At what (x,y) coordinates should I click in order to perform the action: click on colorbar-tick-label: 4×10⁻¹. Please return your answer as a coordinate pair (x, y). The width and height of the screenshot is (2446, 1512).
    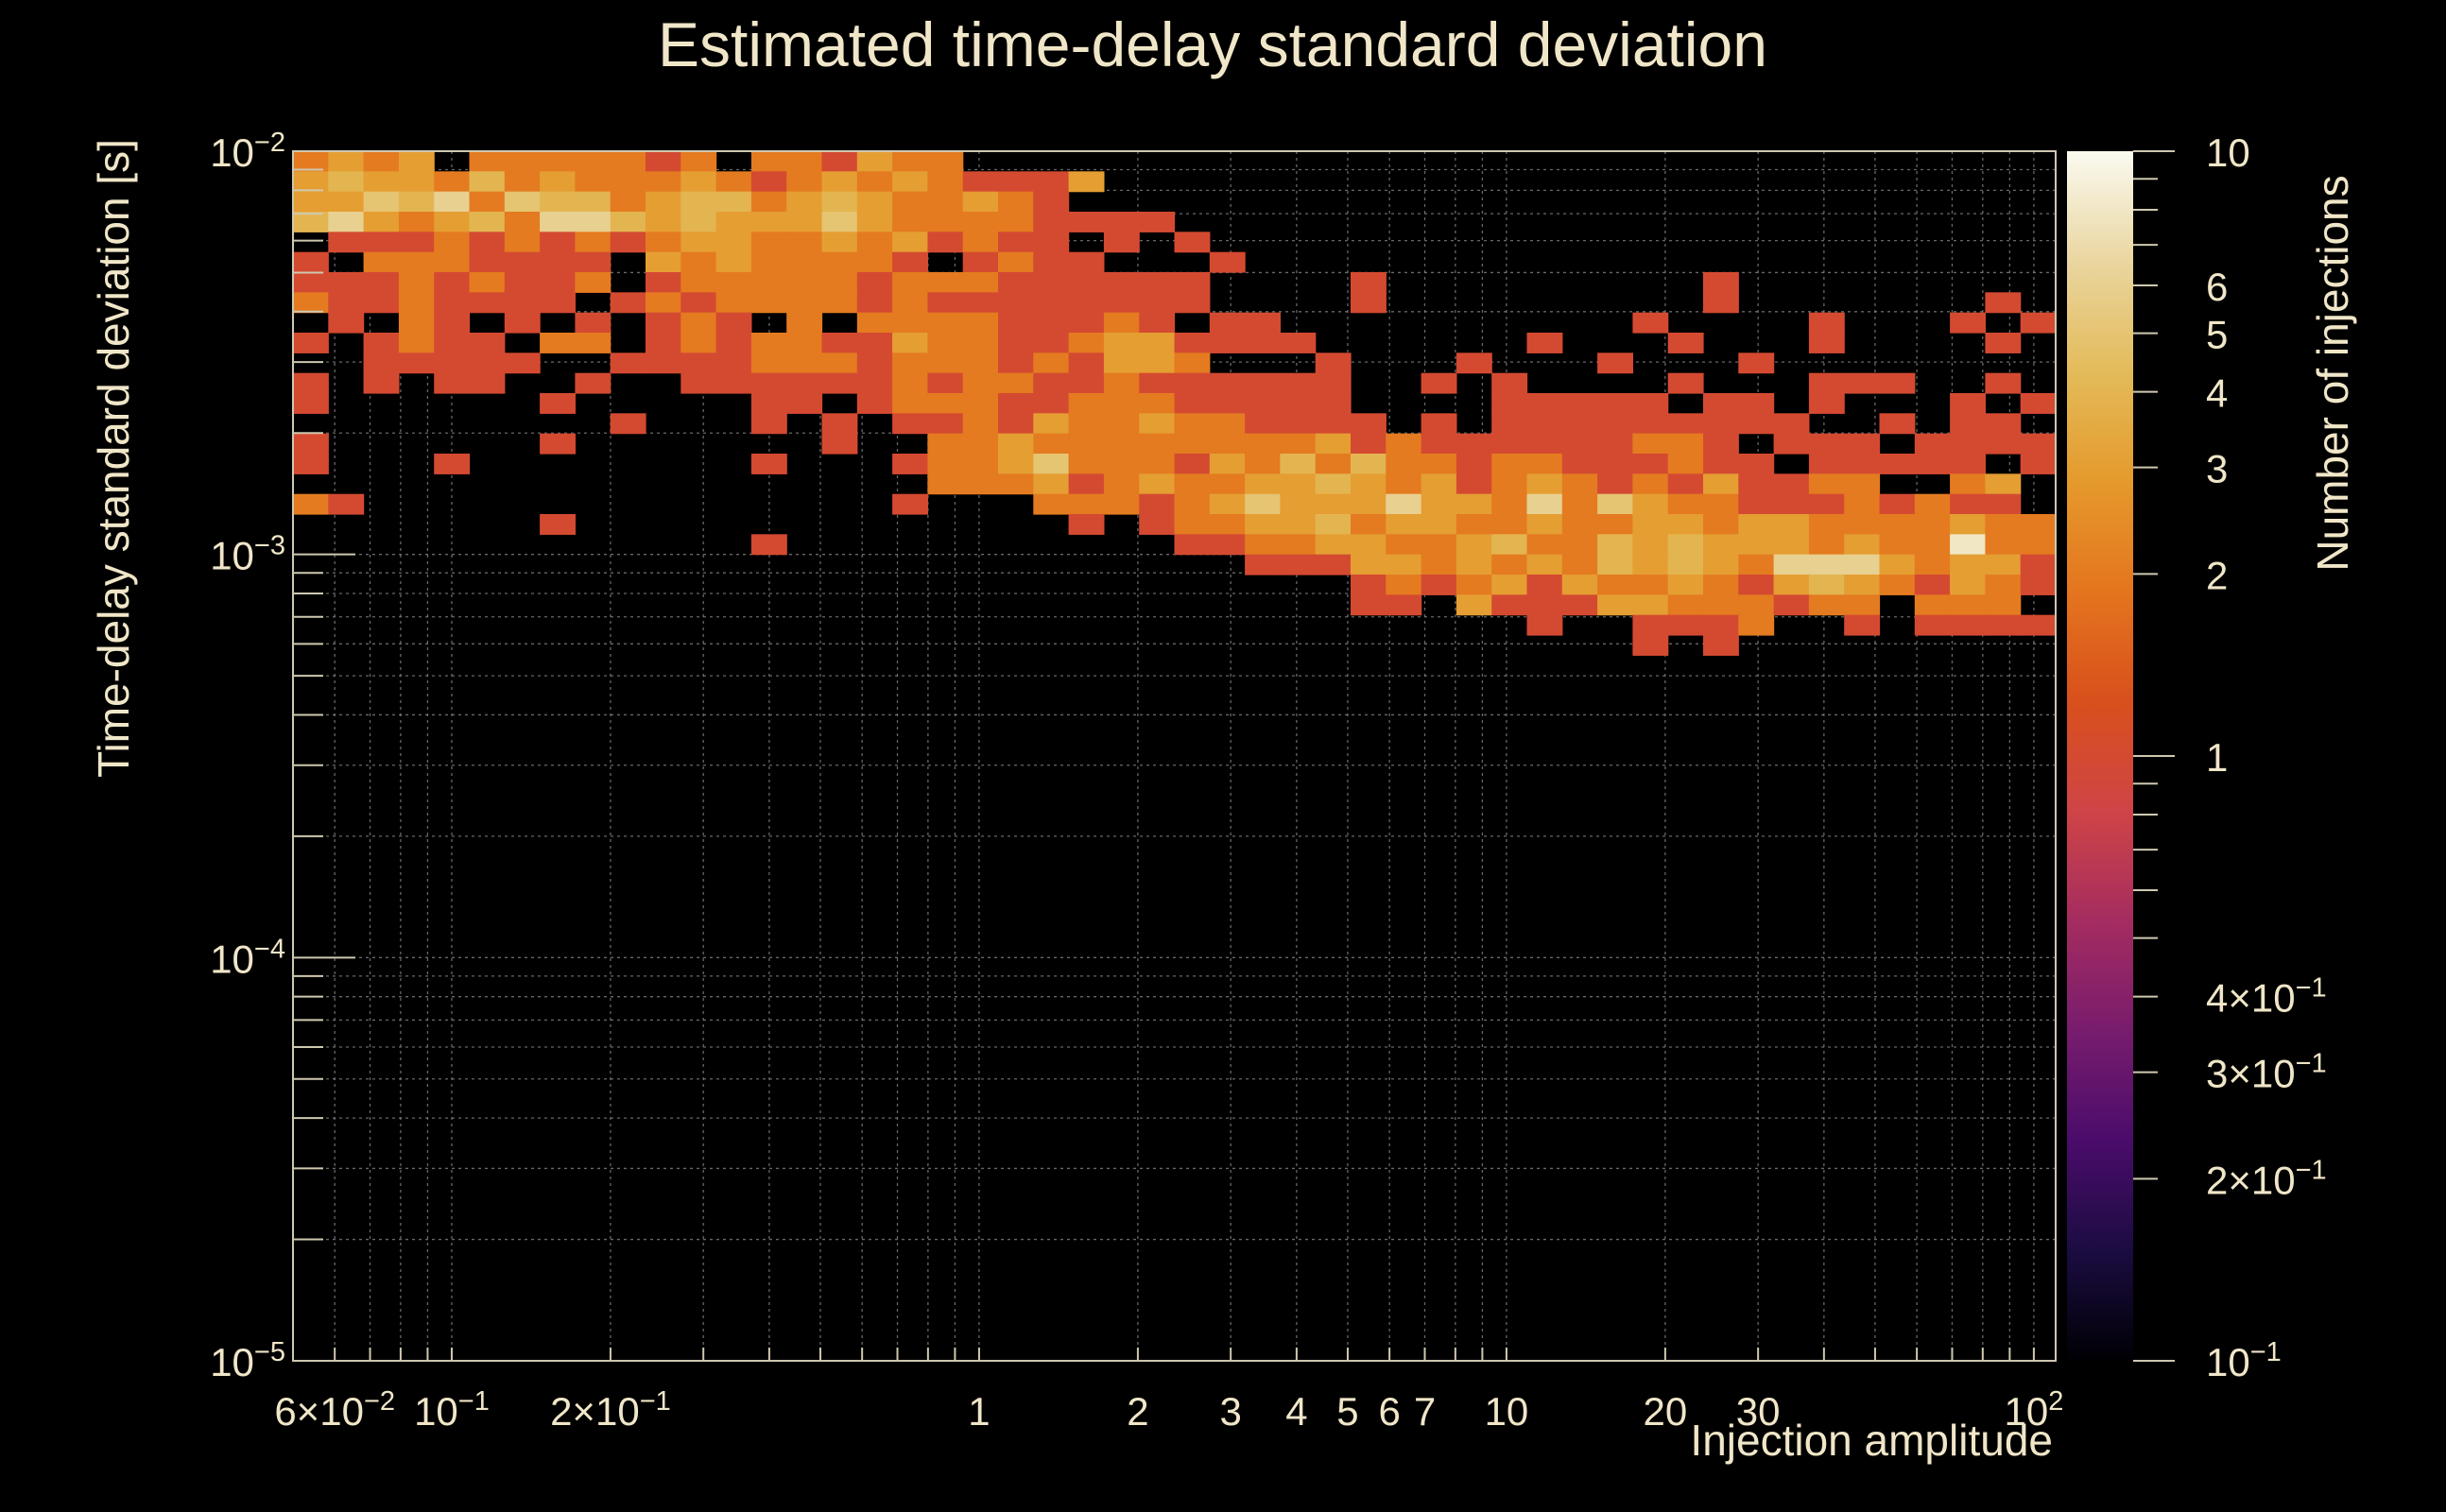
    Looking at the image, I should click on (2266, 997).